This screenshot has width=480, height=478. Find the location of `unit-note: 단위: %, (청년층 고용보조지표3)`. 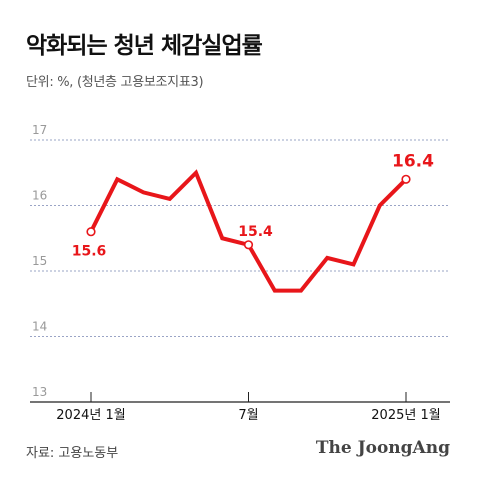

unit-note: 단위: %, (청년층 고용보조지표3) is located at coordinates (115, 82).